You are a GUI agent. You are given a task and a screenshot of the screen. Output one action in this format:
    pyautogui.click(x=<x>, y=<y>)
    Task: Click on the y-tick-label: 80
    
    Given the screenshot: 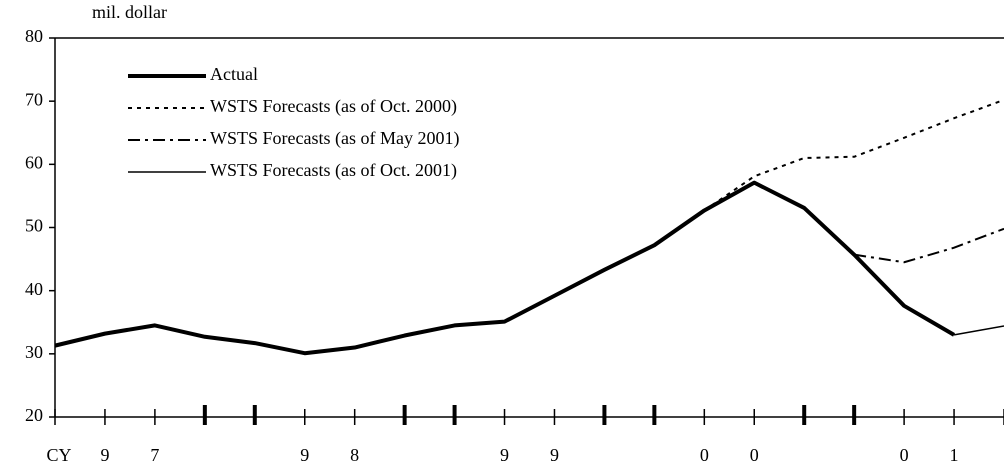 What is the action you would take?
    pyautogui.click(x=34, y=36)
    